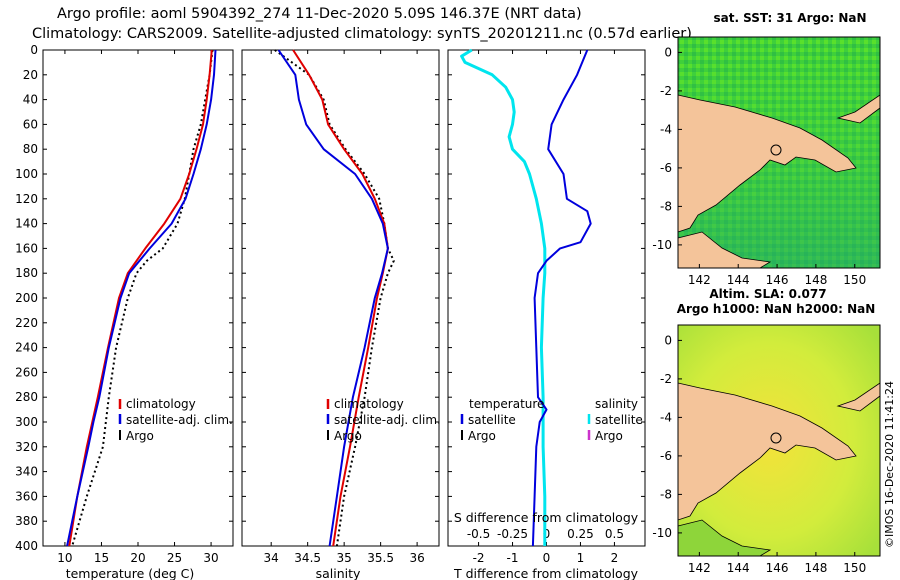  Describe the element at coordinates (34, 50) in the screenshot. I see `depth-tick-label: 0` at that location.